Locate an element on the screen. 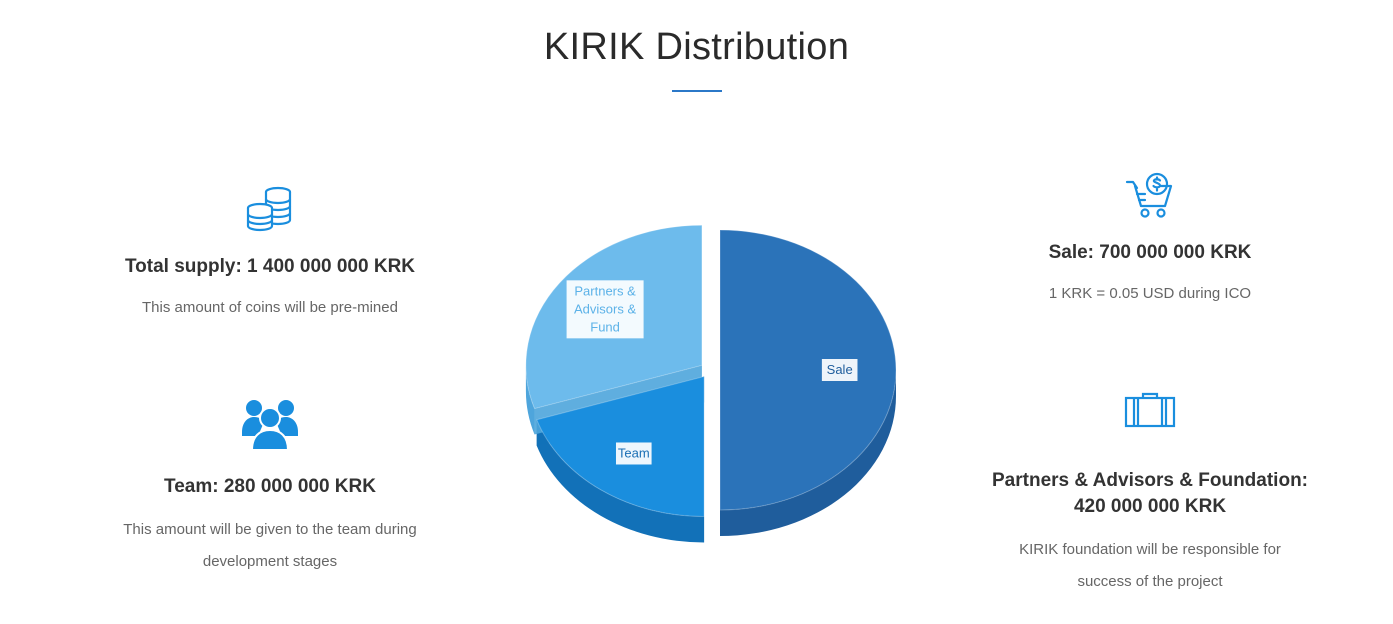  pie-label-text: Fund is located at coordinates (605, 326).